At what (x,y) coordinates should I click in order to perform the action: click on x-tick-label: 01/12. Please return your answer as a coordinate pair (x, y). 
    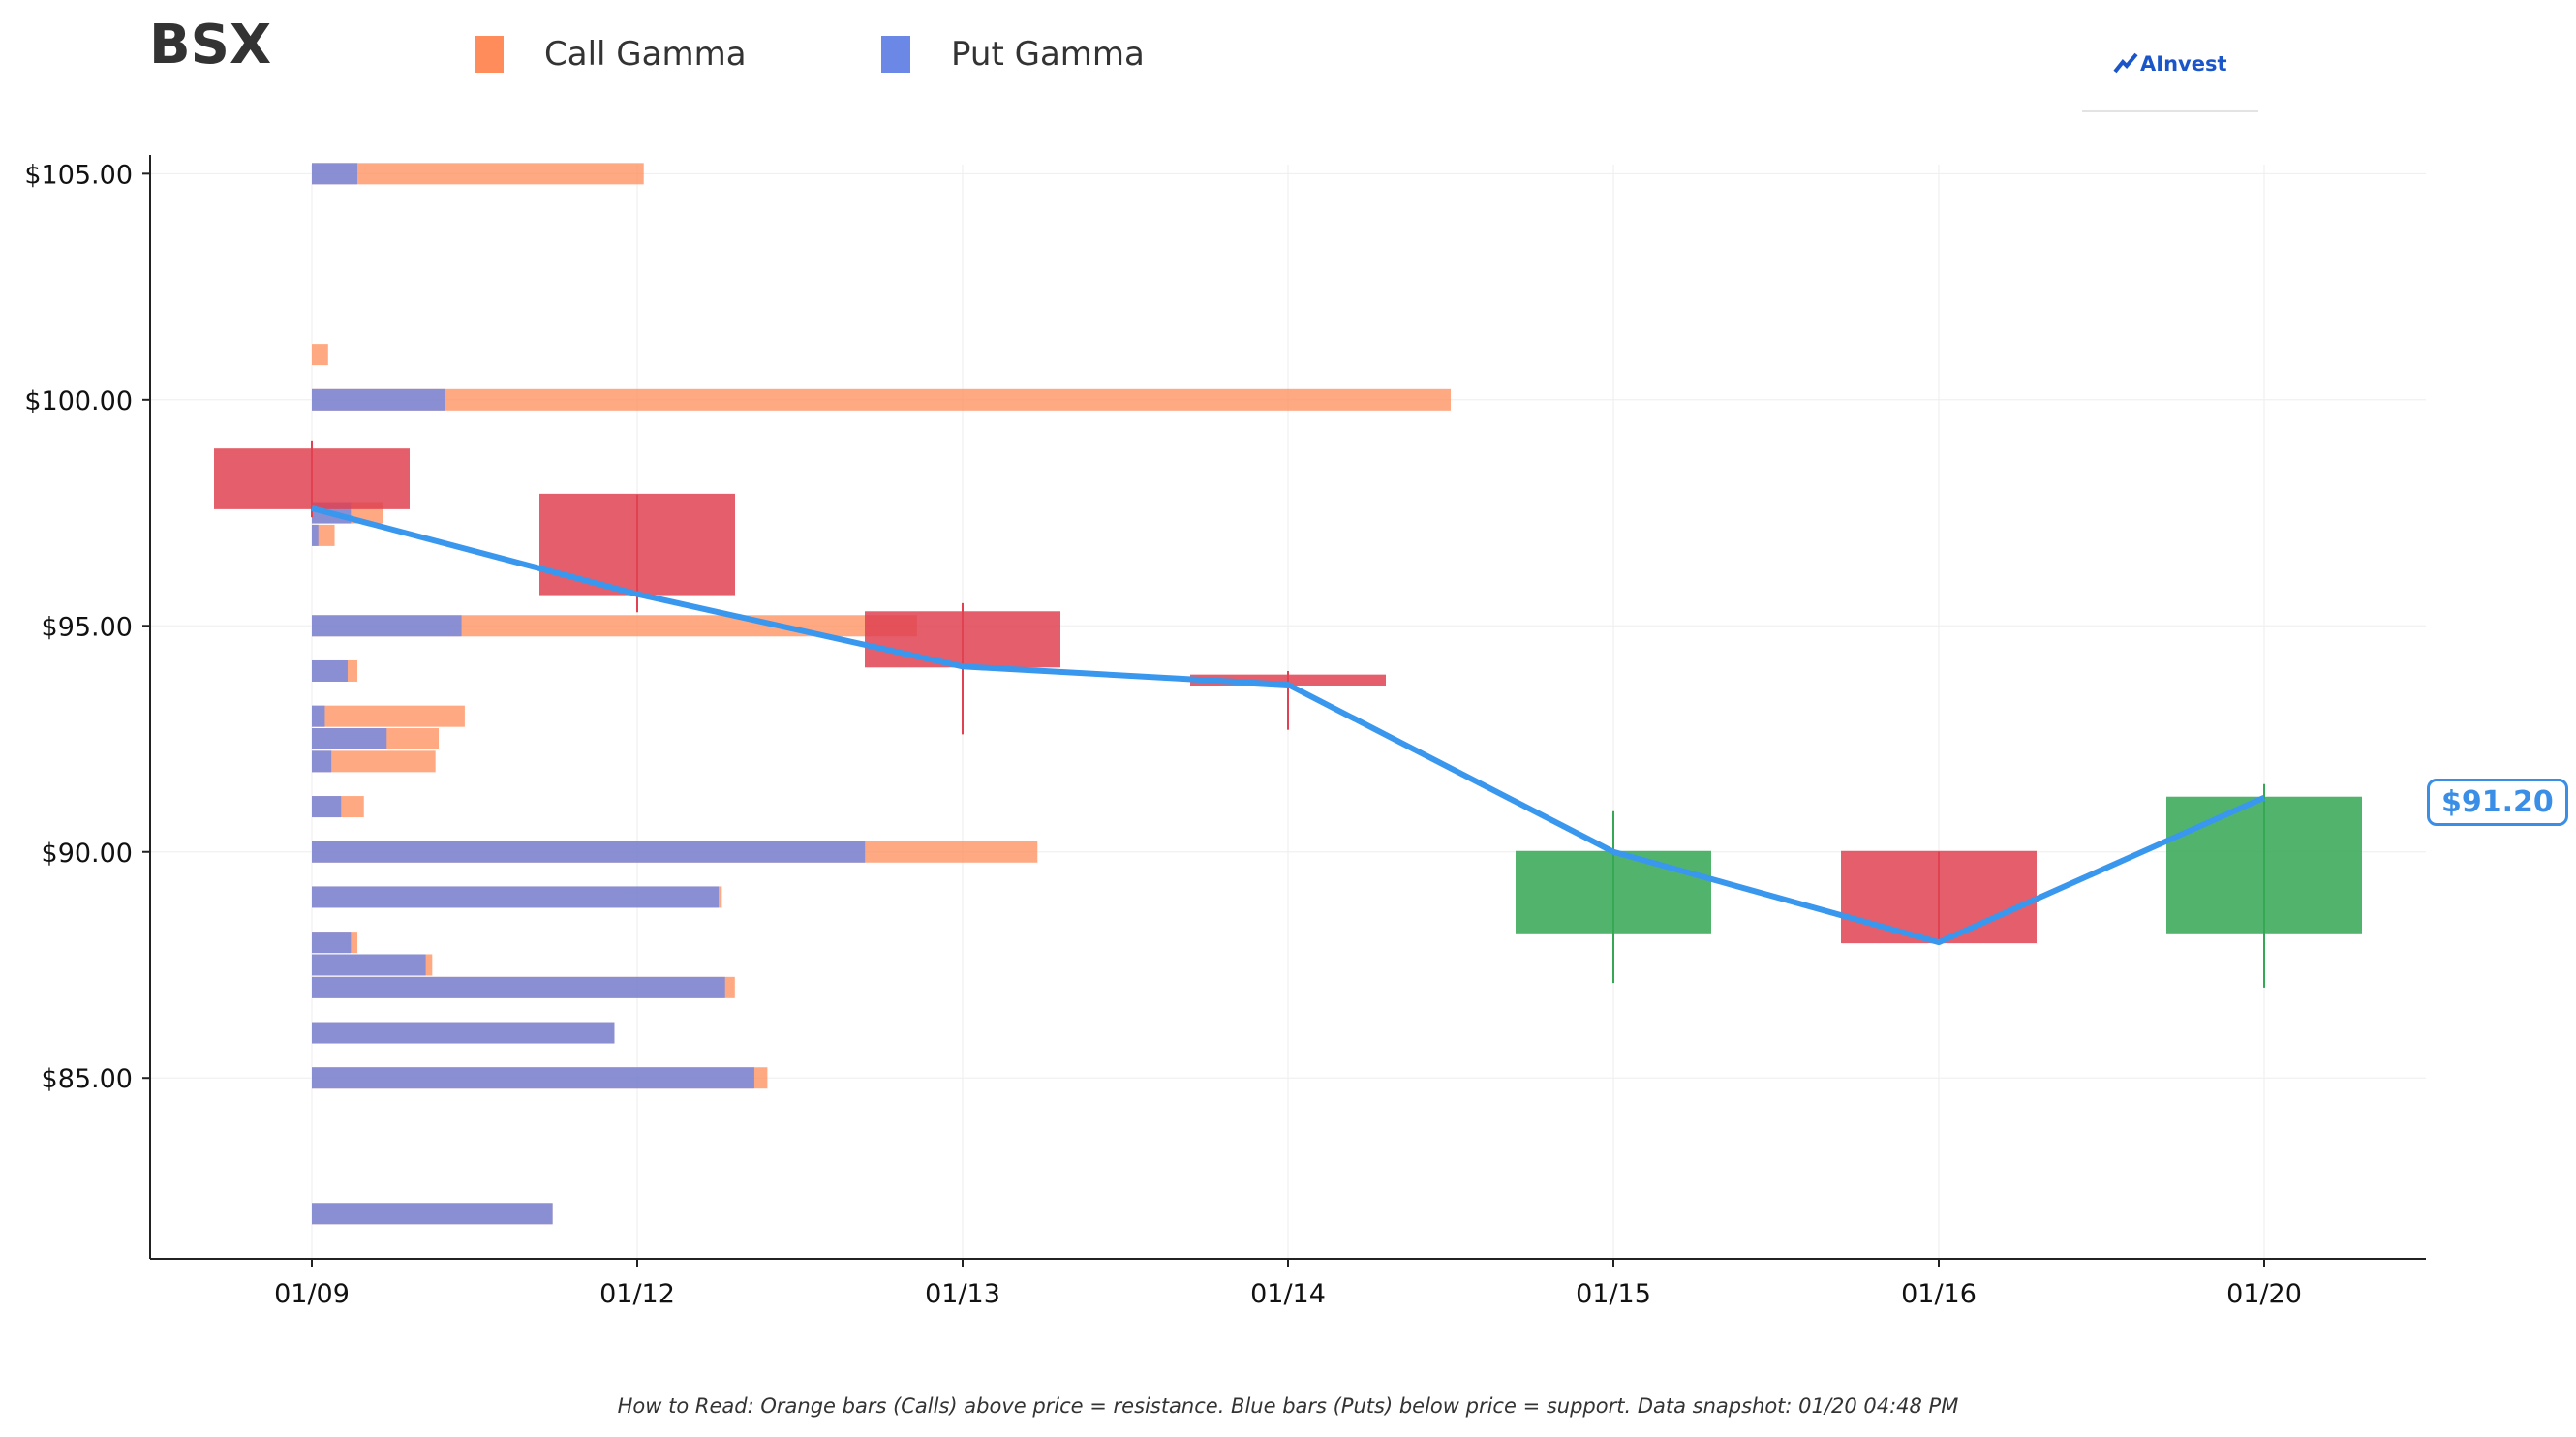
    Looking at the image, I should click on (637, 1294).